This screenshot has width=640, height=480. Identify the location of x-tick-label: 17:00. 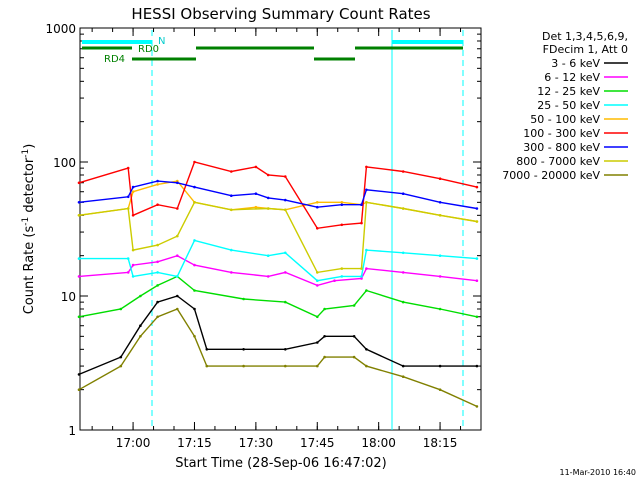
(133, 443).